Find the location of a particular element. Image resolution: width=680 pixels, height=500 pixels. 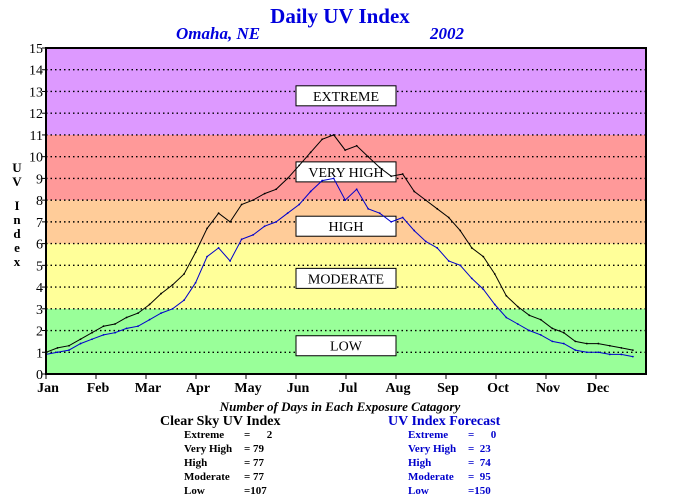

summary-heading: Number of Days in Each Exposure Catagory is located at coordinates (340, 406).